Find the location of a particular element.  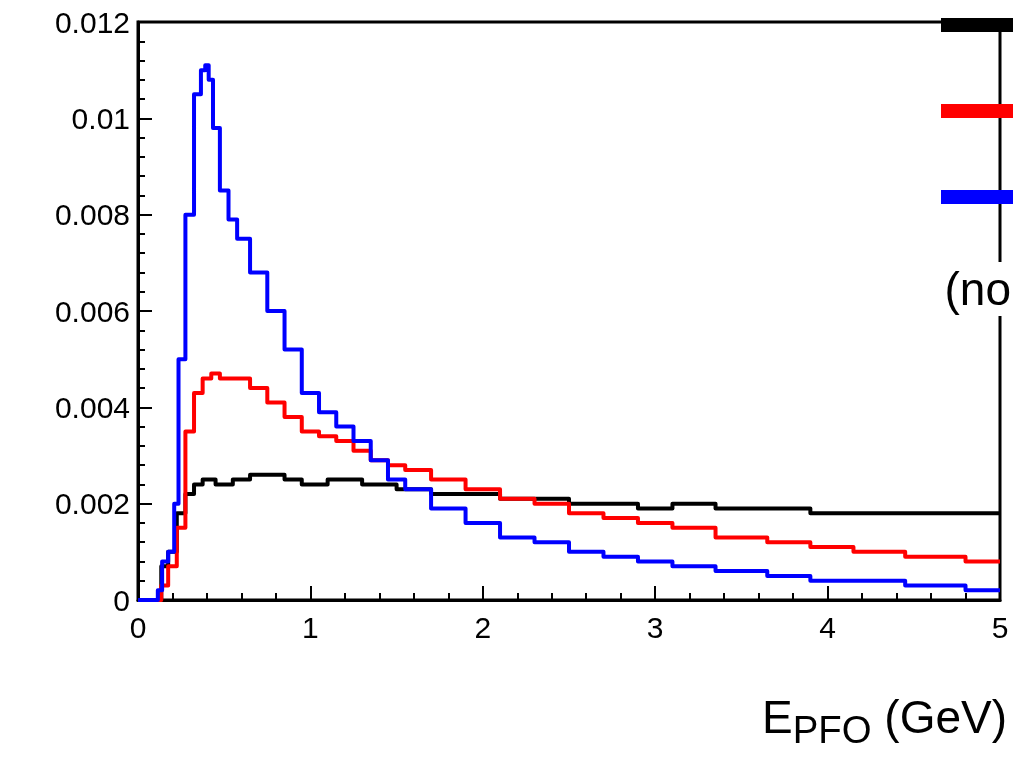

x-axis-title: E$_{PFO}$ (GeV) is located at coordinates (884, 721).